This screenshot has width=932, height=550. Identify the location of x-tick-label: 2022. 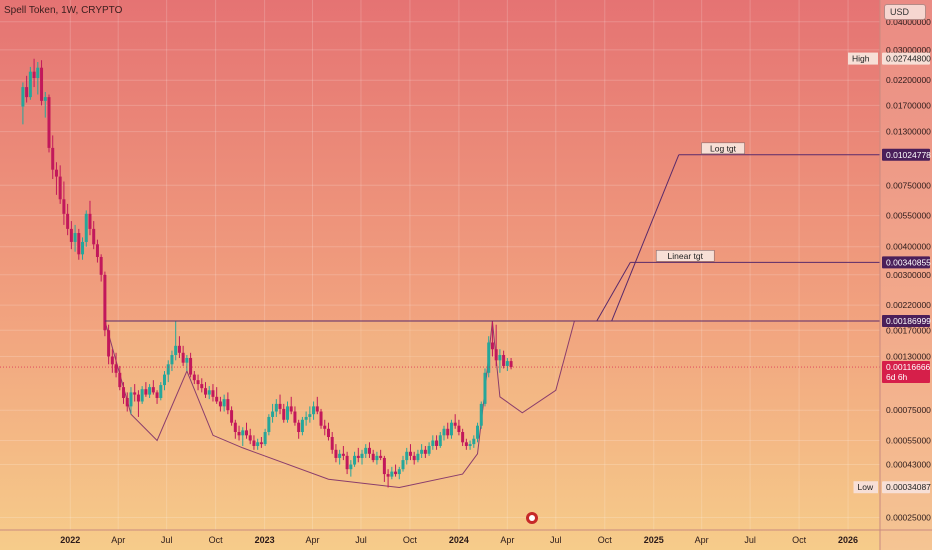
(70, 540).